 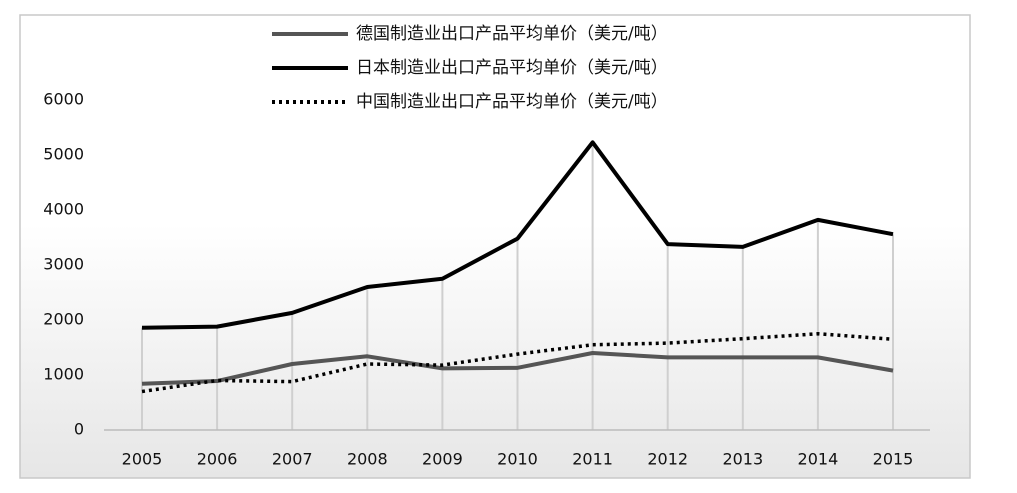 I want to click on y-tick-label: 2000, so click(x=63, y=319).